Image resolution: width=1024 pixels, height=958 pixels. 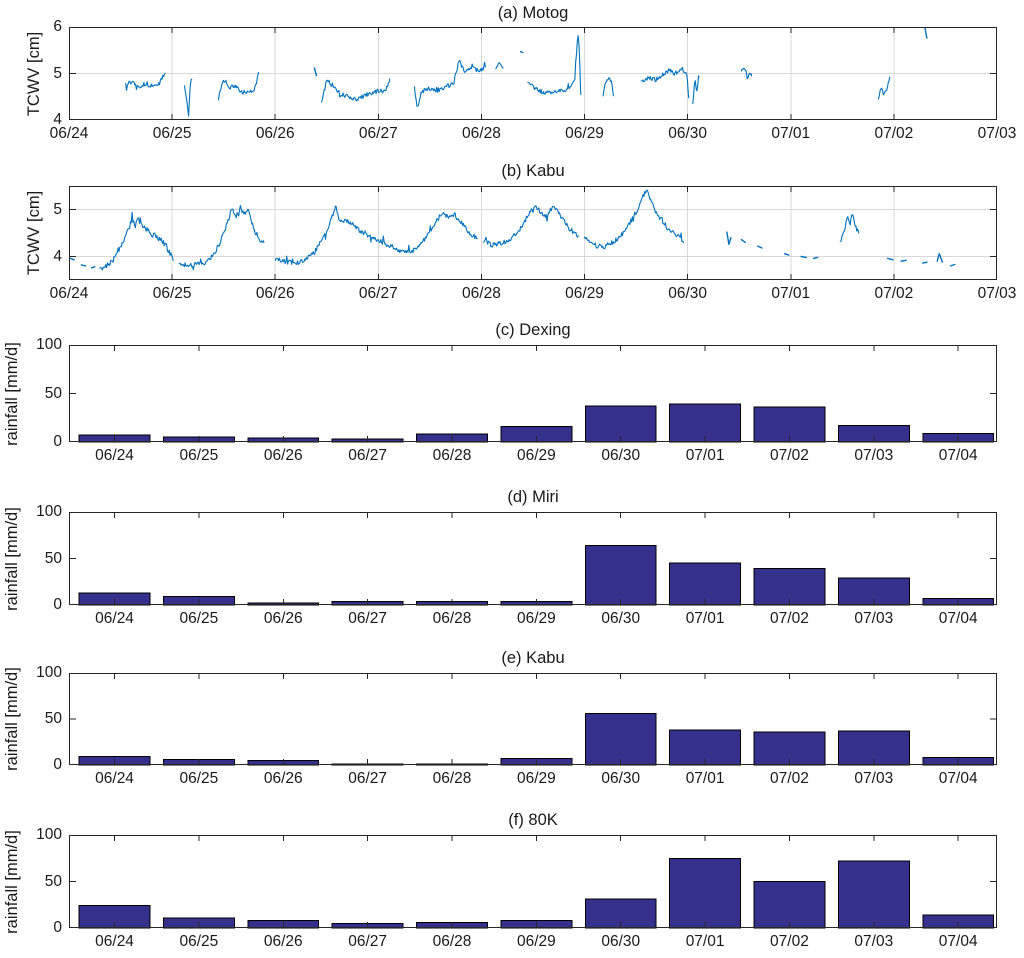 What do you see at coordinates (533, 658) in the screenshot?
I see `panel-title: (e) Kabu` at bounding box center [533, 658].